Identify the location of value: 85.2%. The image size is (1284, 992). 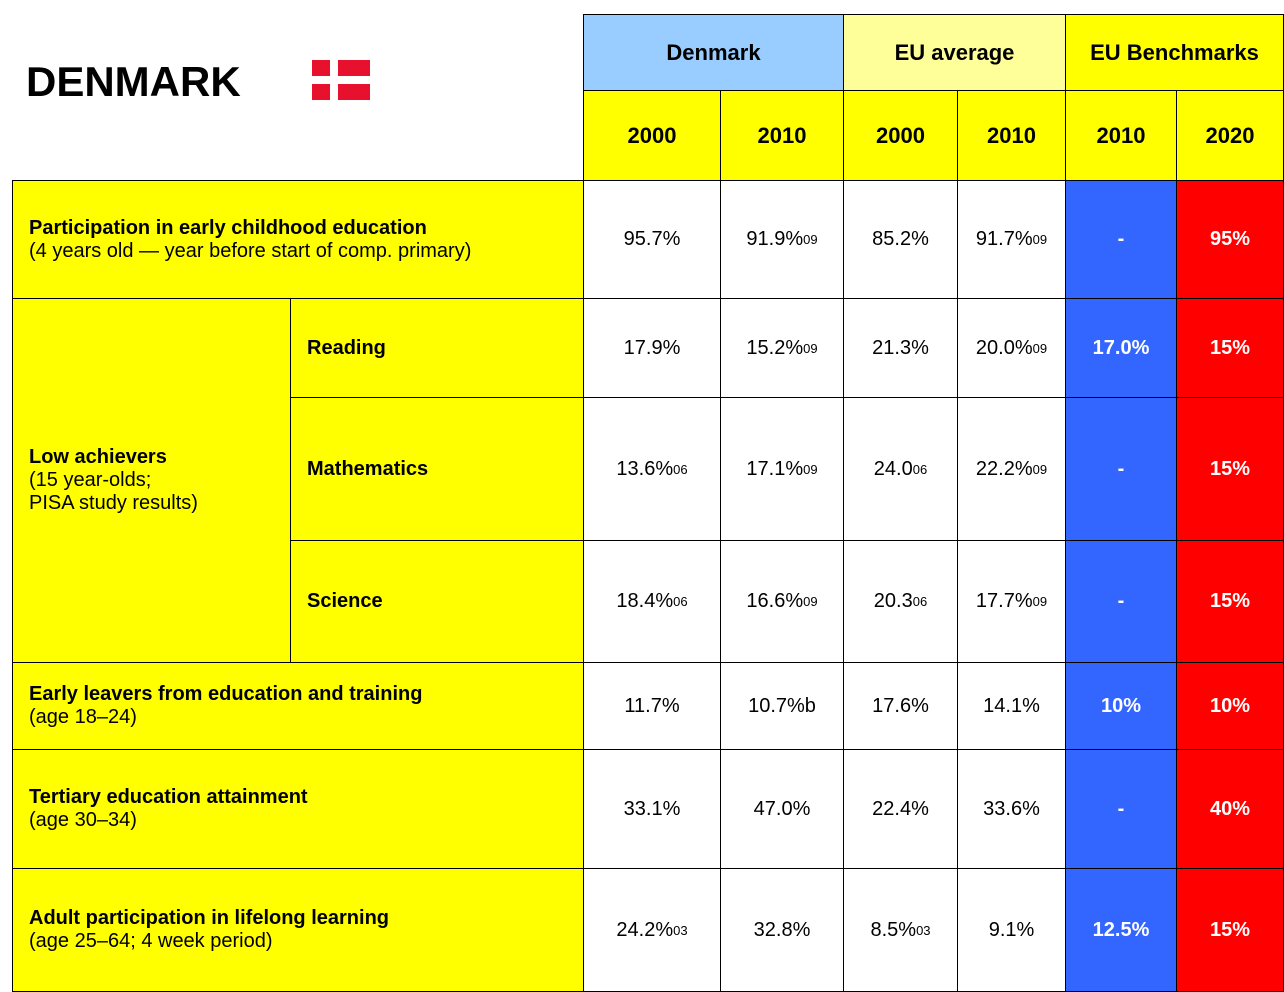
(900, 239).